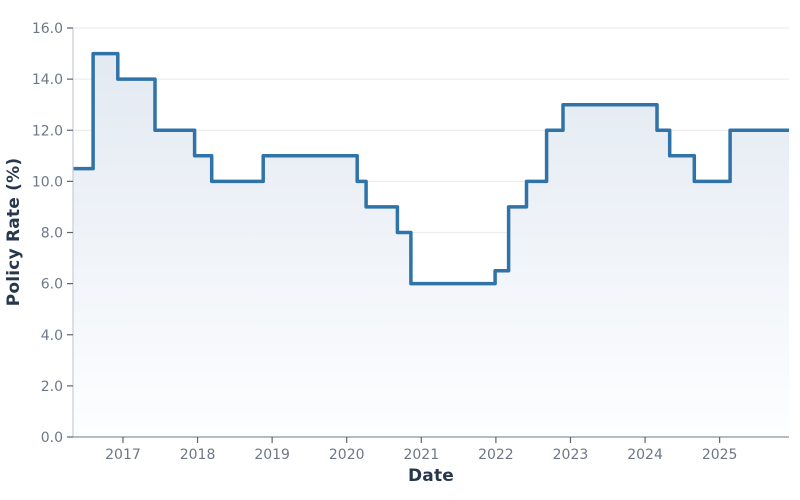  I want to click on x-tick-label: 2022, so click(496, 455).